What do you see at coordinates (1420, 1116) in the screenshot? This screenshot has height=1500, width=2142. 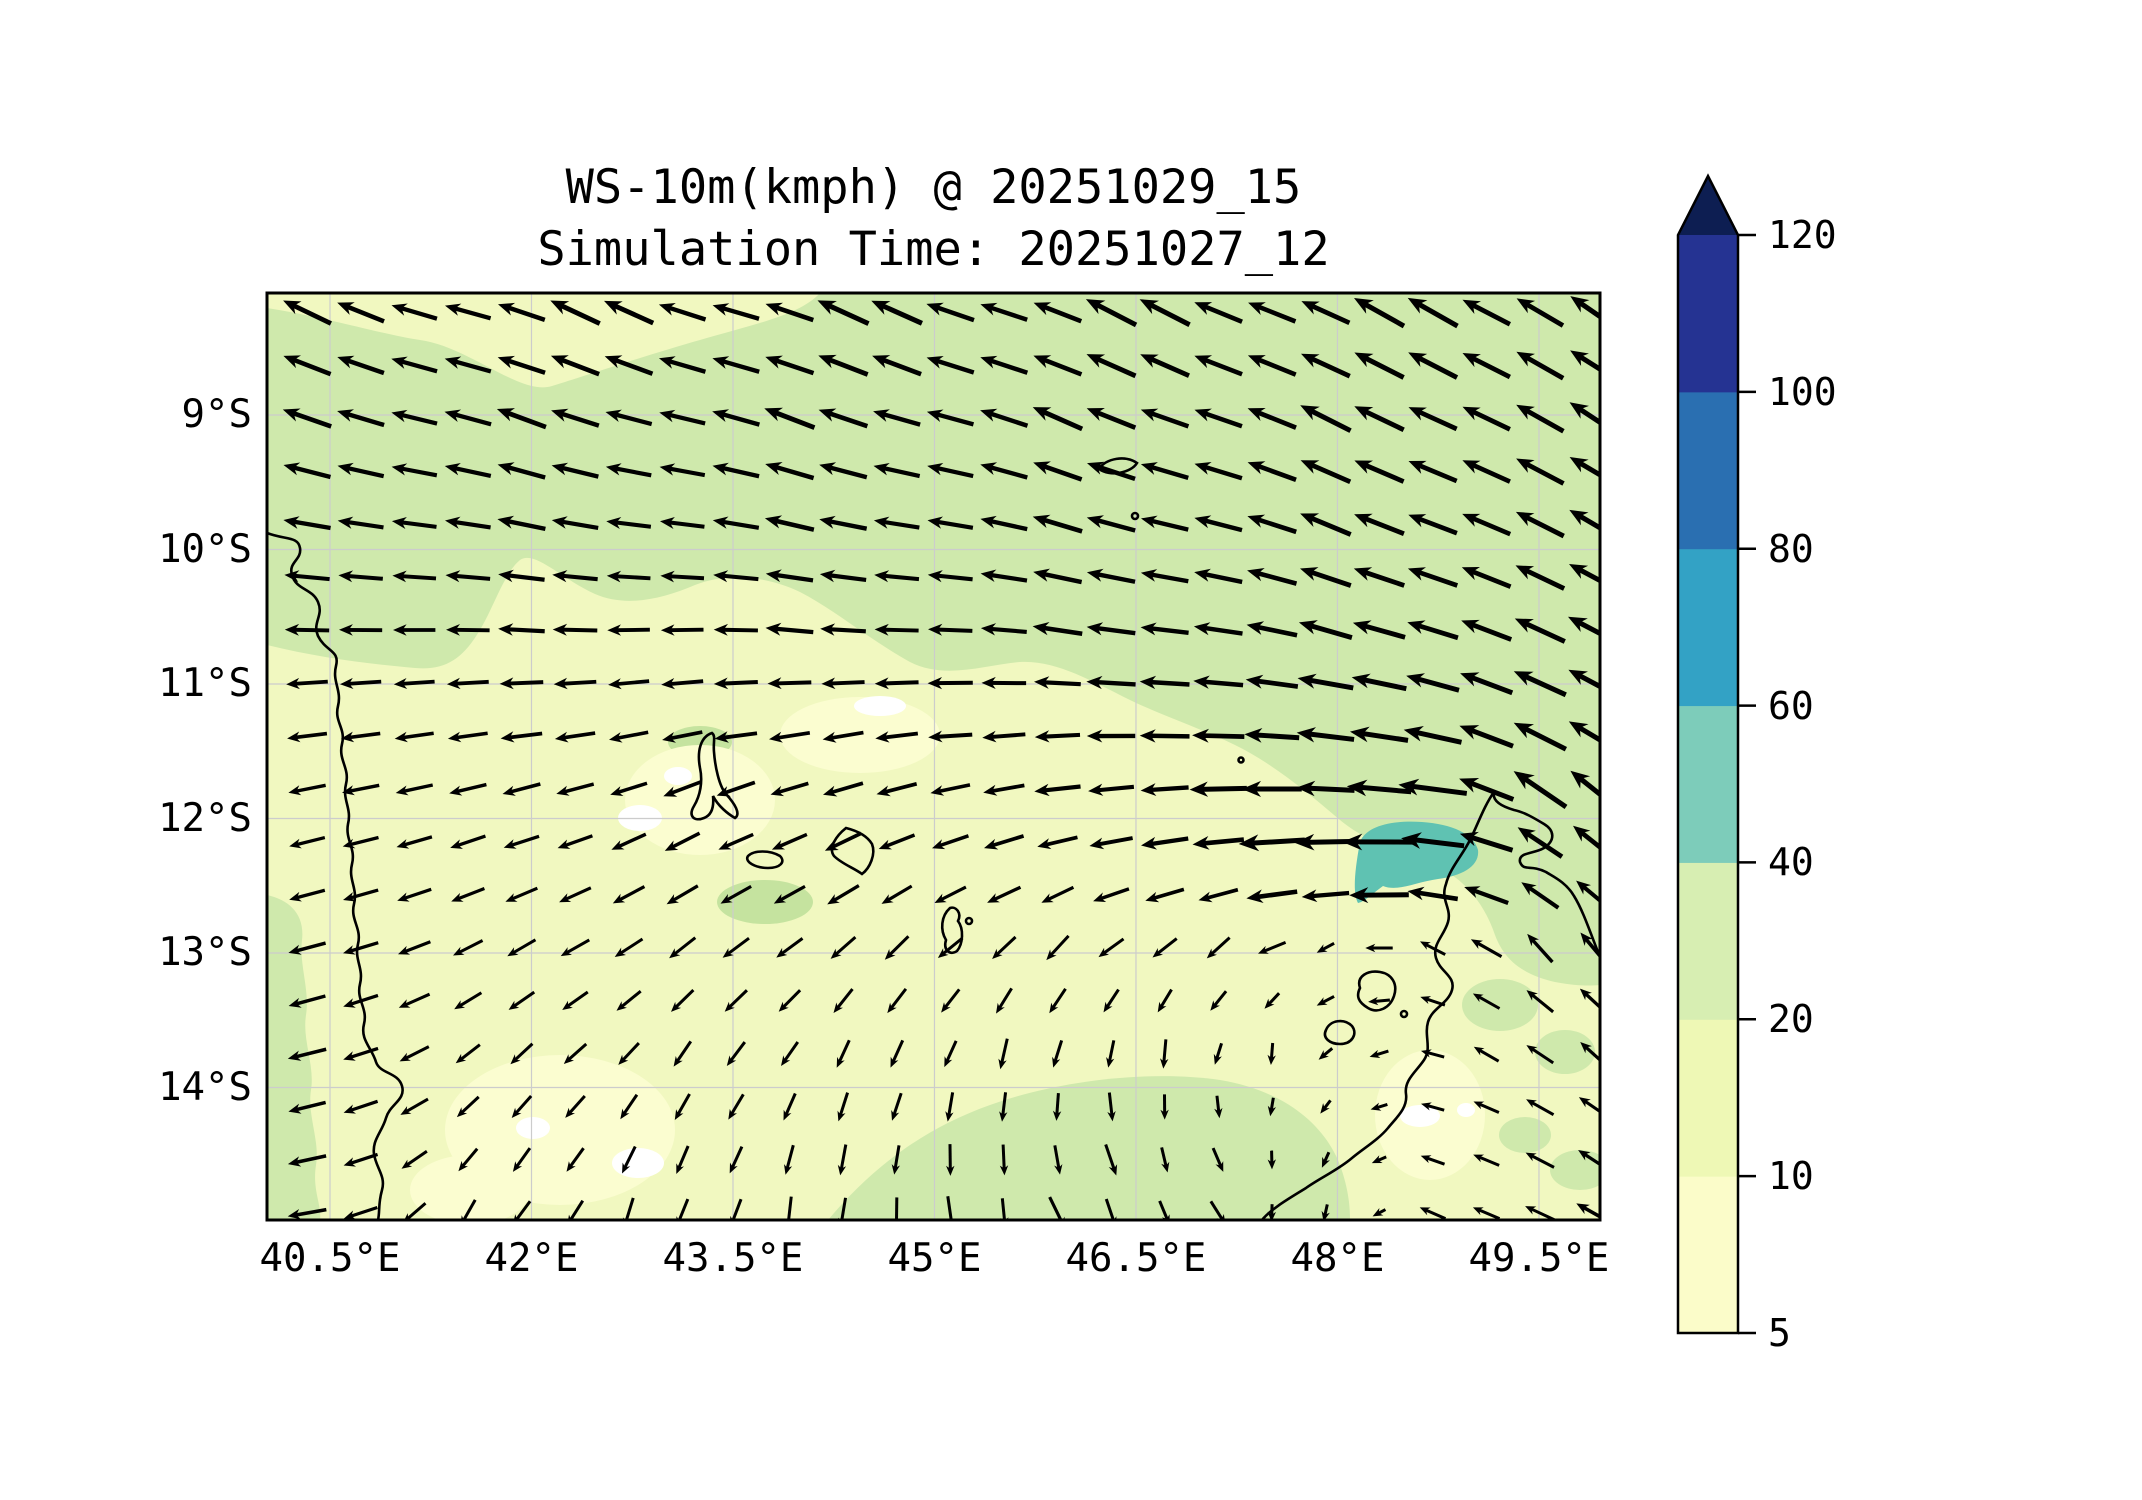 I see `windspeed-band-lt5-patch` at bounding box center [1420, 1116].